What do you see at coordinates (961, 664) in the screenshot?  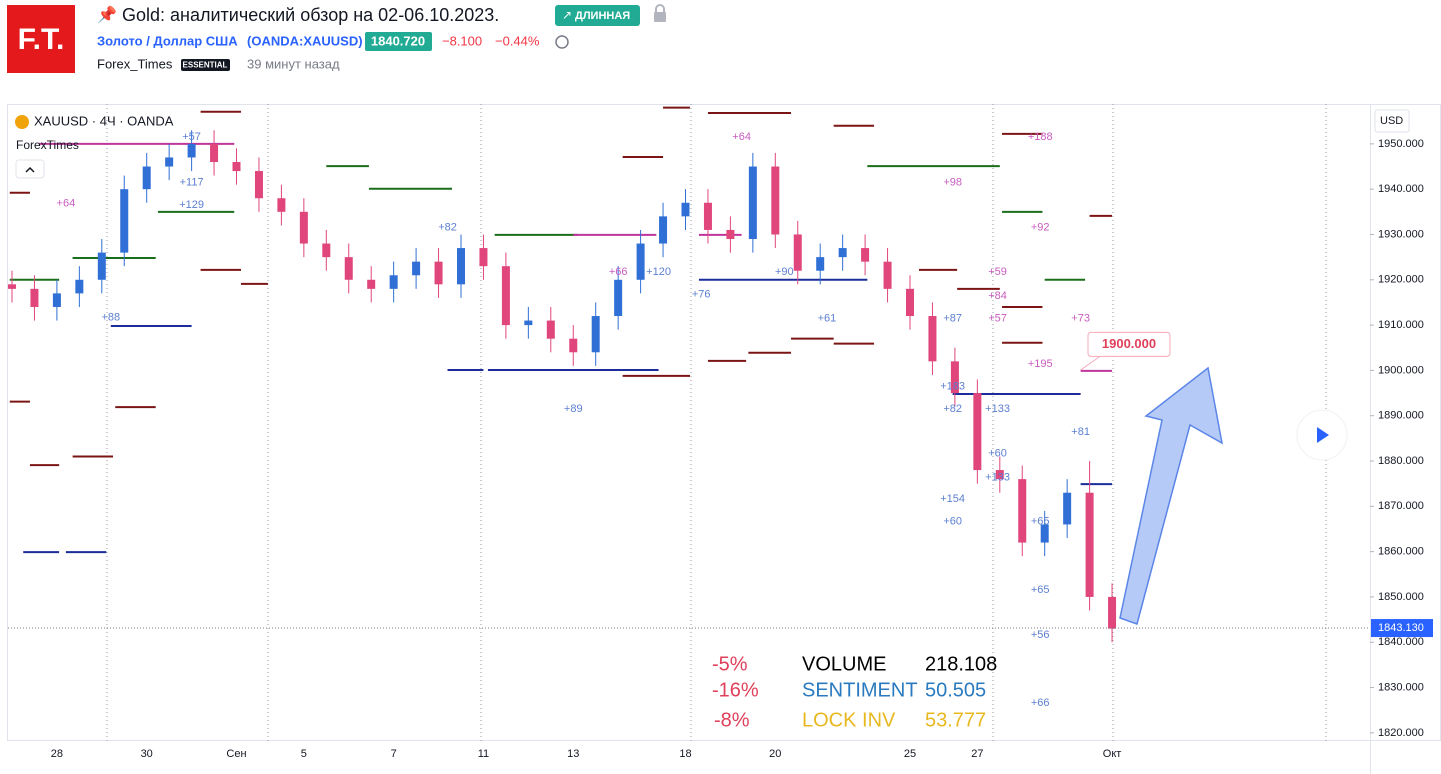 I see `stats-cell: 218.108` at bounding box center [961, 664].